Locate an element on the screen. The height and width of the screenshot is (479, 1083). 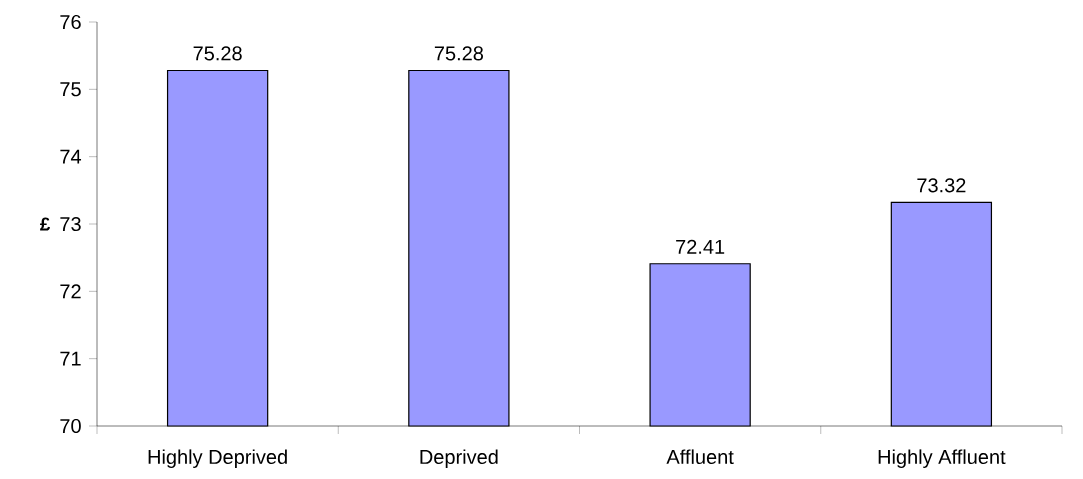
x-tick-label: Deprived is located at coordinates (459, 459).